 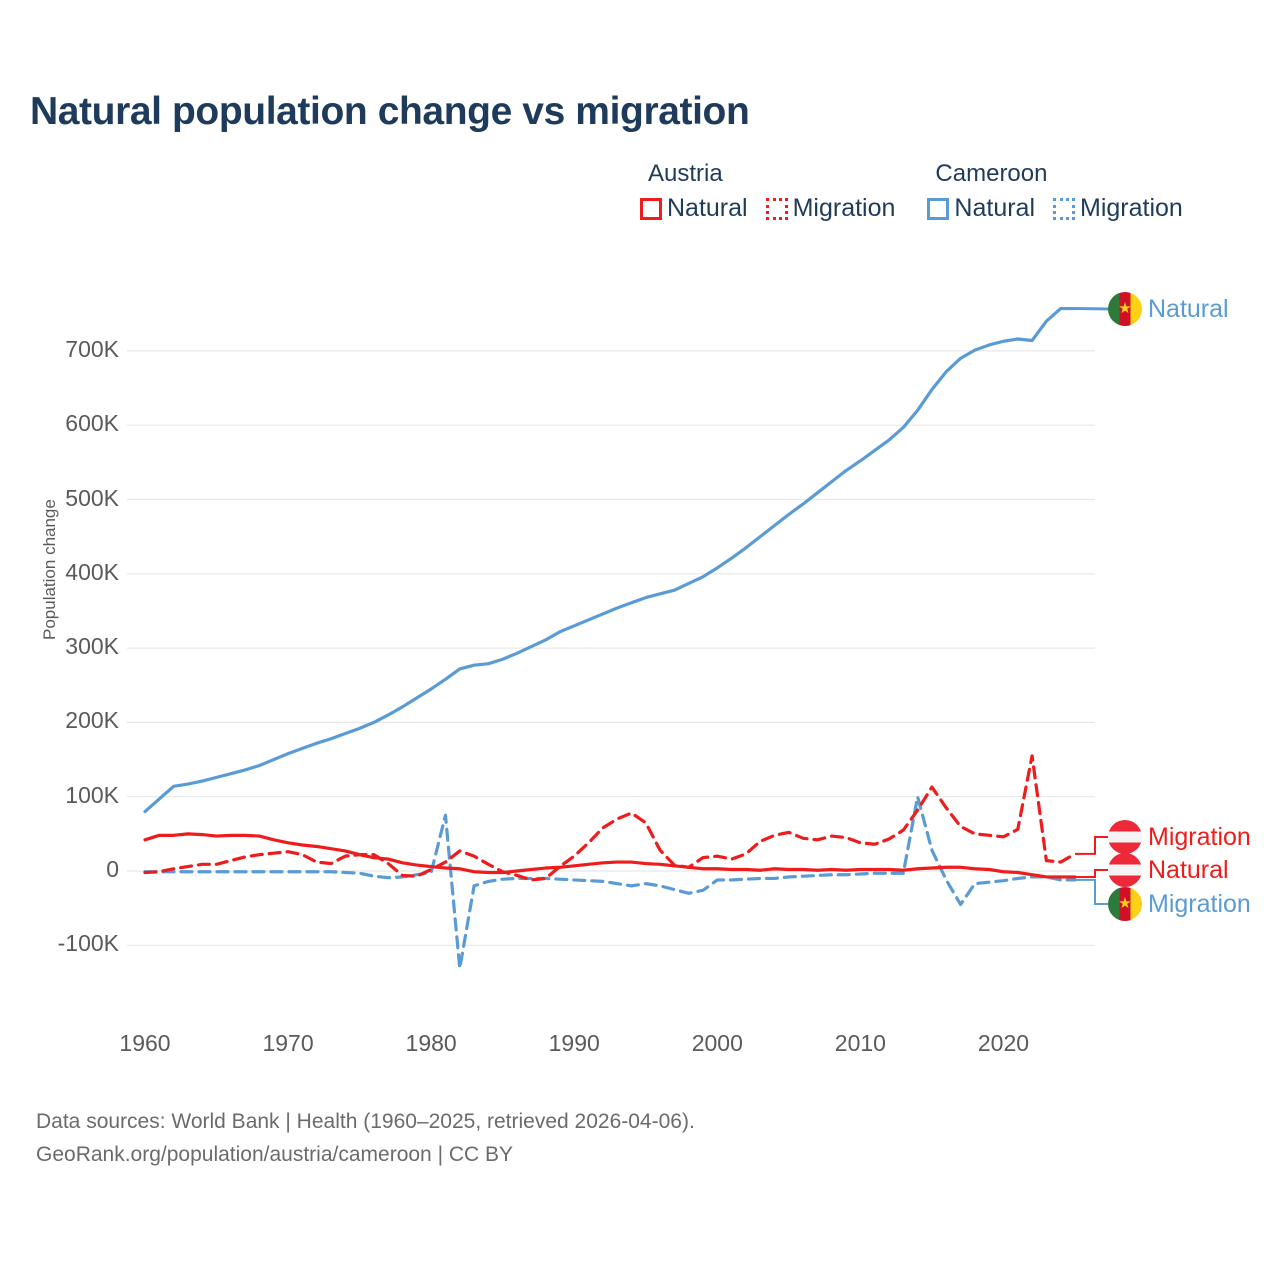 I want to click on x-axis-tick-label: 2010, so click(x=860, y=1043).